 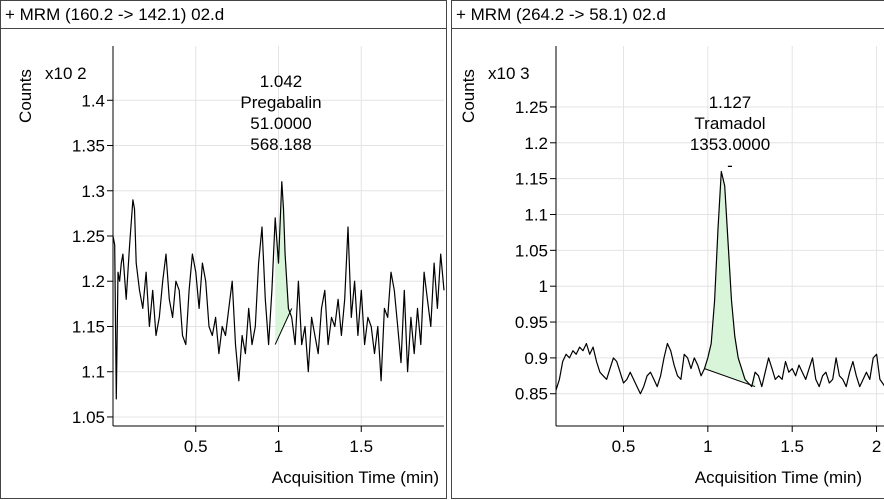 What do you see at coordinates (115, 14) in the screenshot?
I see `panel-title: + MRM (160.2 -> 142.1) 02.d` at bounding box center [115, 14].